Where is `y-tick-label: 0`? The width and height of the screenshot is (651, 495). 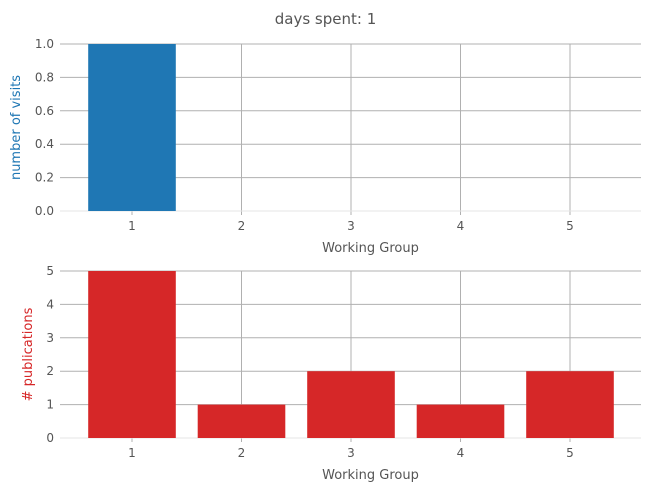 y-tick-label: 0 is located at coordinates (50, 438).